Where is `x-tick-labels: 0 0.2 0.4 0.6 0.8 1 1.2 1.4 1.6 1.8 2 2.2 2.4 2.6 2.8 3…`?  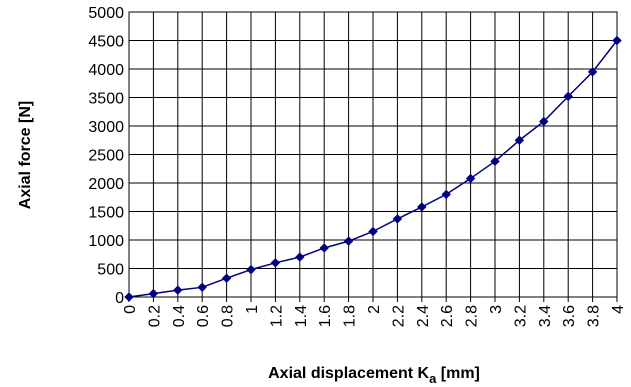 x-tick-labels: 0 0.2 0.4 0.6 0.8 1 1.2 1.4 1.6 1.8 2 2.2 2.4 2.6 2.8 3… is located at coordinates (374, 316).